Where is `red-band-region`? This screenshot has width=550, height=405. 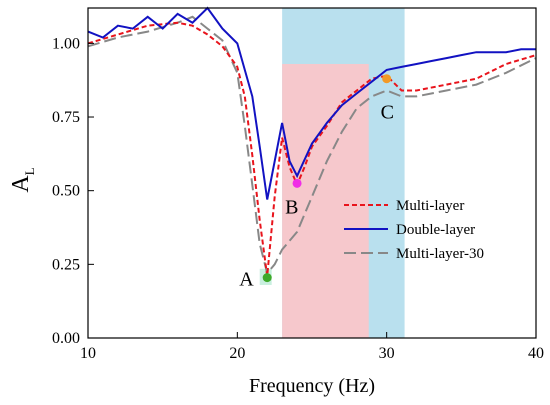
red-band-region is located at coordinates (325, 200).